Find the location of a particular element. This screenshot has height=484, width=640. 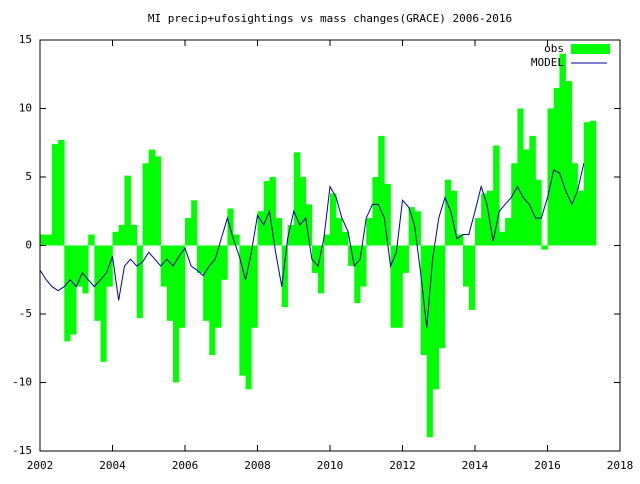

x-tick-label: 2018 is located at coordinates (620, 465).